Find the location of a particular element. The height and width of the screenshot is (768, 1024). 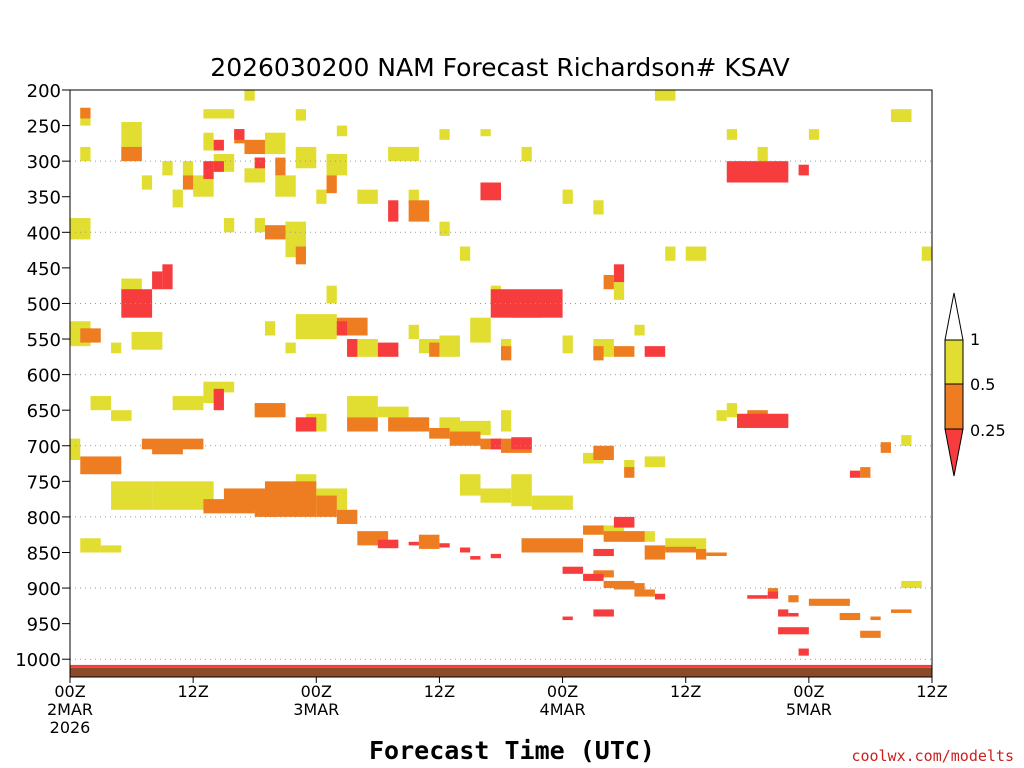

legend-top-arrow is located at coordinates (954, 316).